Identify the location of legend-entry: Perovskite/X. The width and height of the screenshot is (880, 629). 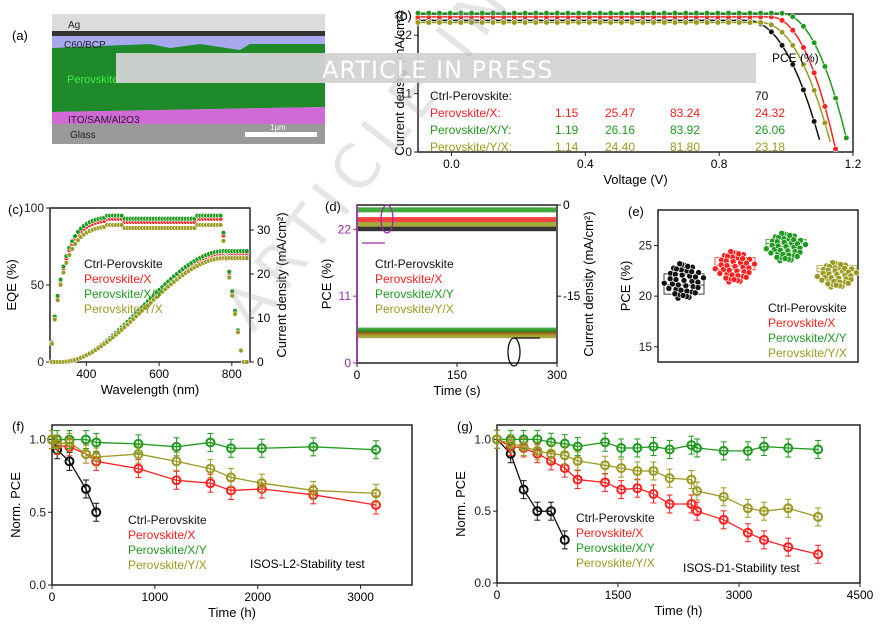
(801, 323).